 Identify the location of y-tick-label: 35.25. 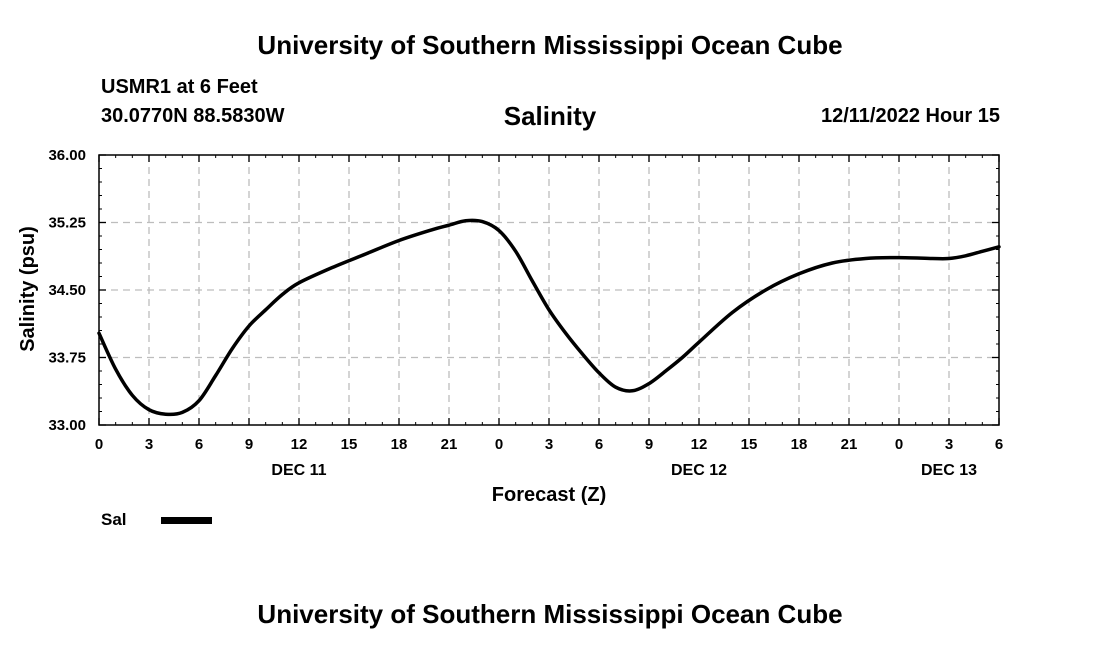
(67, 223).